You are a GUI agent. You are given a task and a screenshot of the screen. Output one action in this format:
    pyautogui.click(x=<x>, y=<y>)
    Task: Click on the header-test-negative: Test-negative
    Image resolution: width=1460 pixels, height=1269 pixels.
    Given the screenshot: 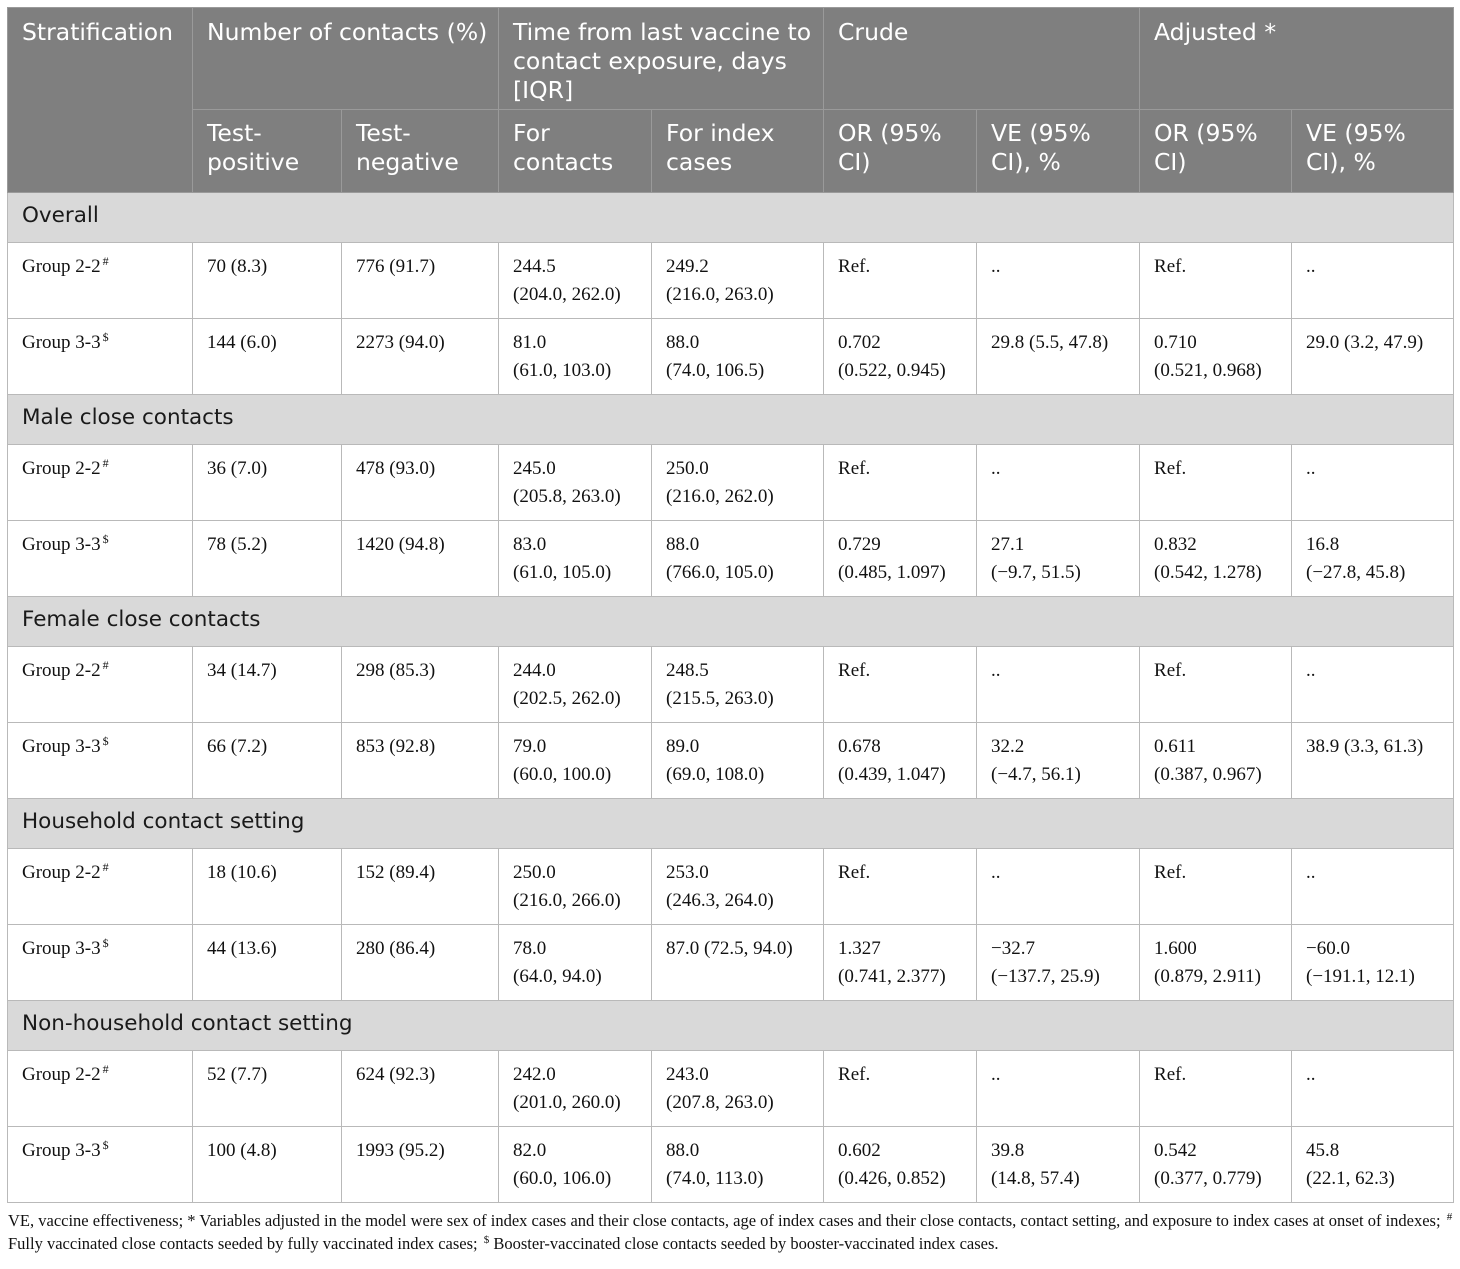 What is the action you would take?
    pyautogui.click(x=420, y=151)
    